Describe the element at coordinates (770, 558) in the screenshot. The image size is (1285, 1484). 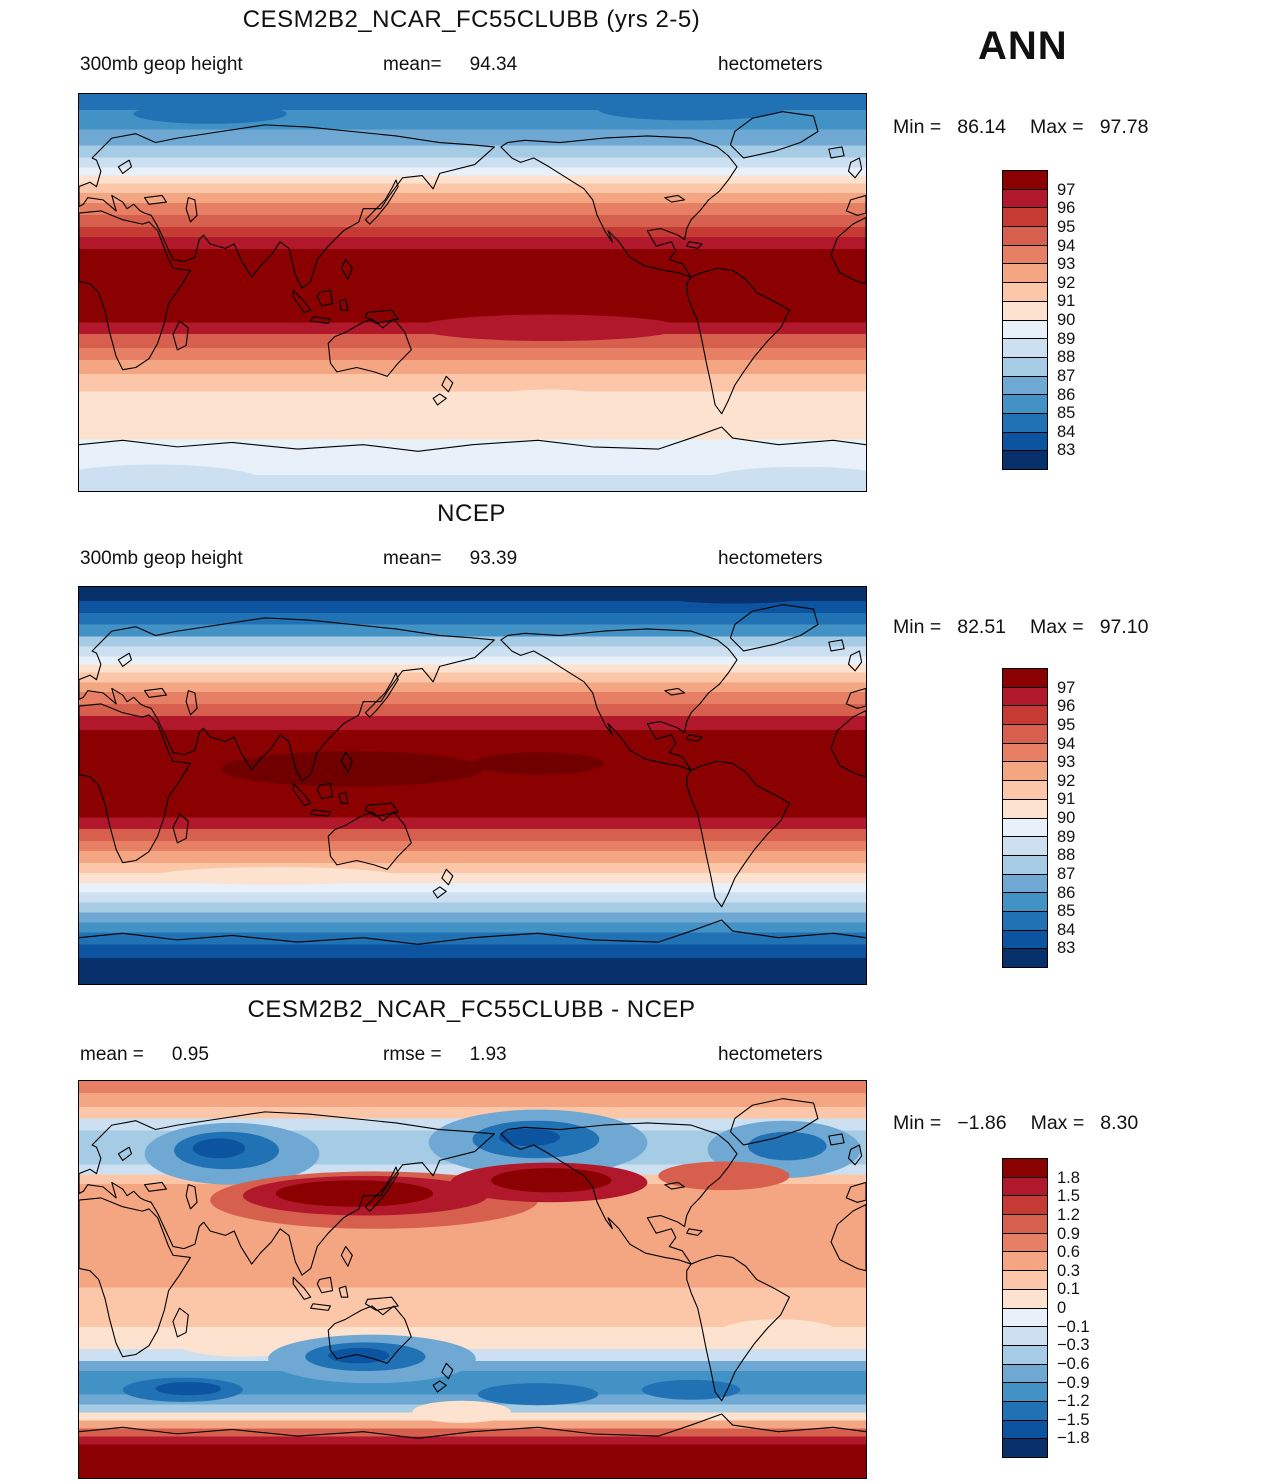
I see `units-label: hectometers` at that location.